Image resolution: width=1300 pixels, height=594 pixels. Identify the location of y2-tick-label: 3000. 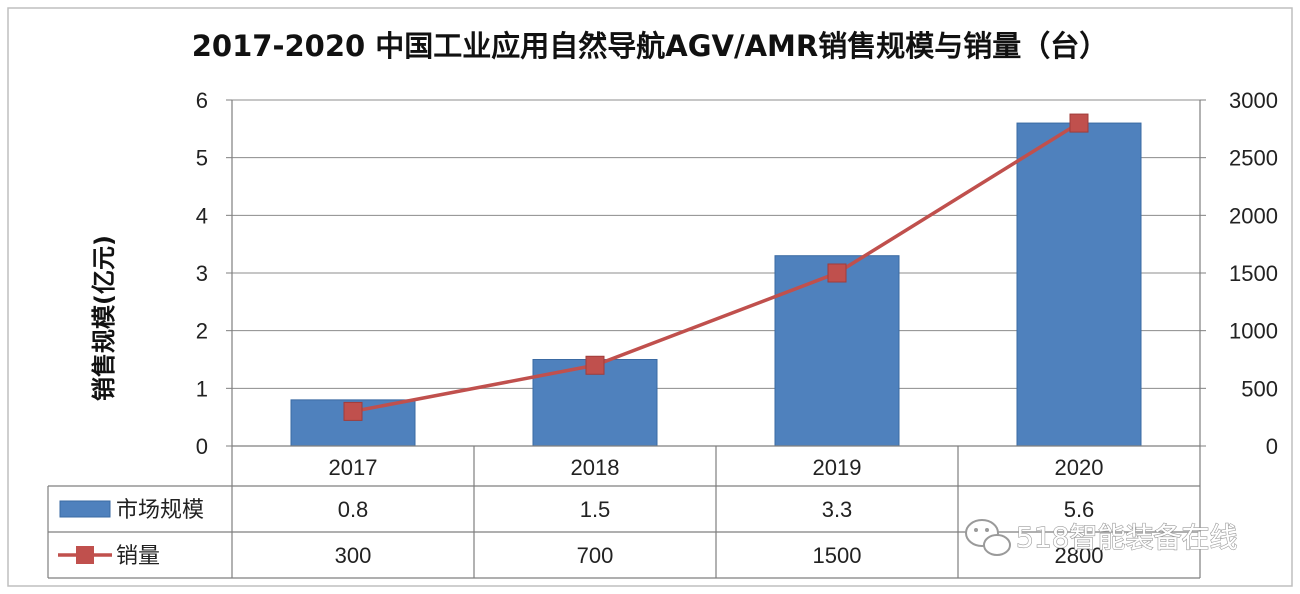
(1253, 100).